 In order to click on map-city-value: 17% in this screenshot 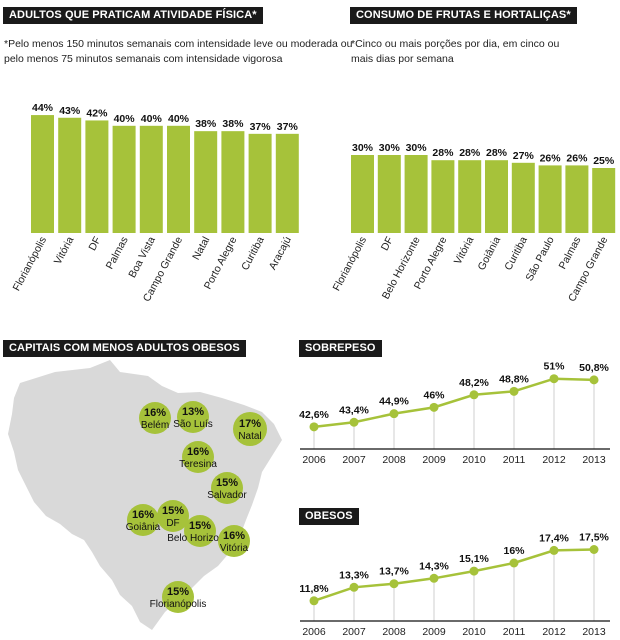, I will do `click(250, 424)`.